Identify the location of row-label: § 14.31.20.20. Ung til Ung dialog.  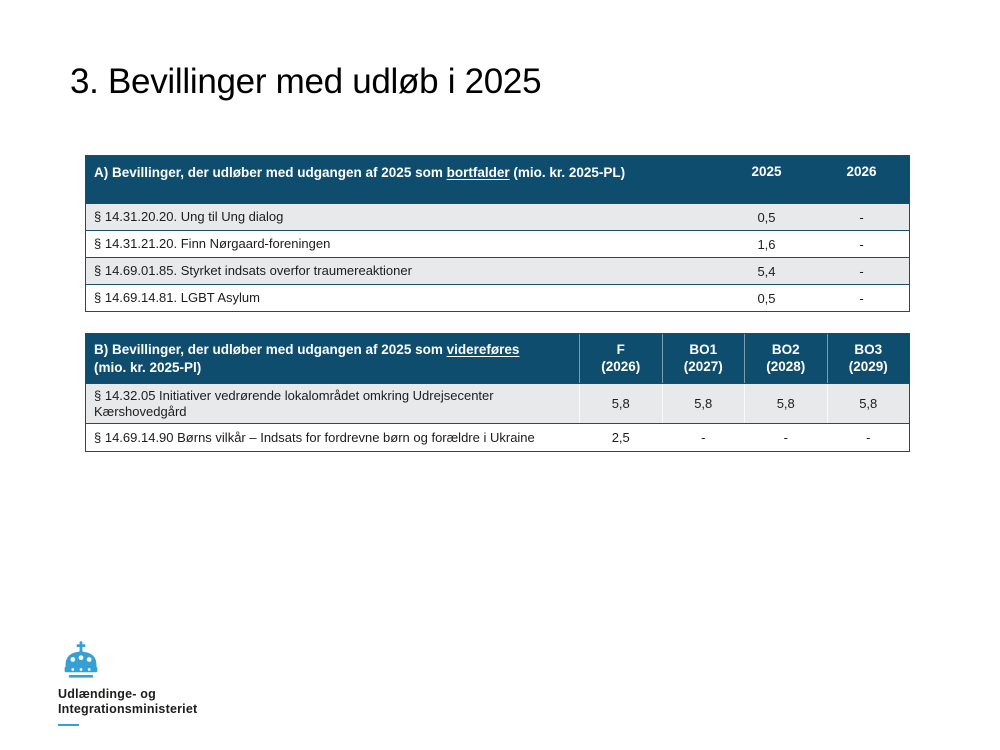
(189, 216).